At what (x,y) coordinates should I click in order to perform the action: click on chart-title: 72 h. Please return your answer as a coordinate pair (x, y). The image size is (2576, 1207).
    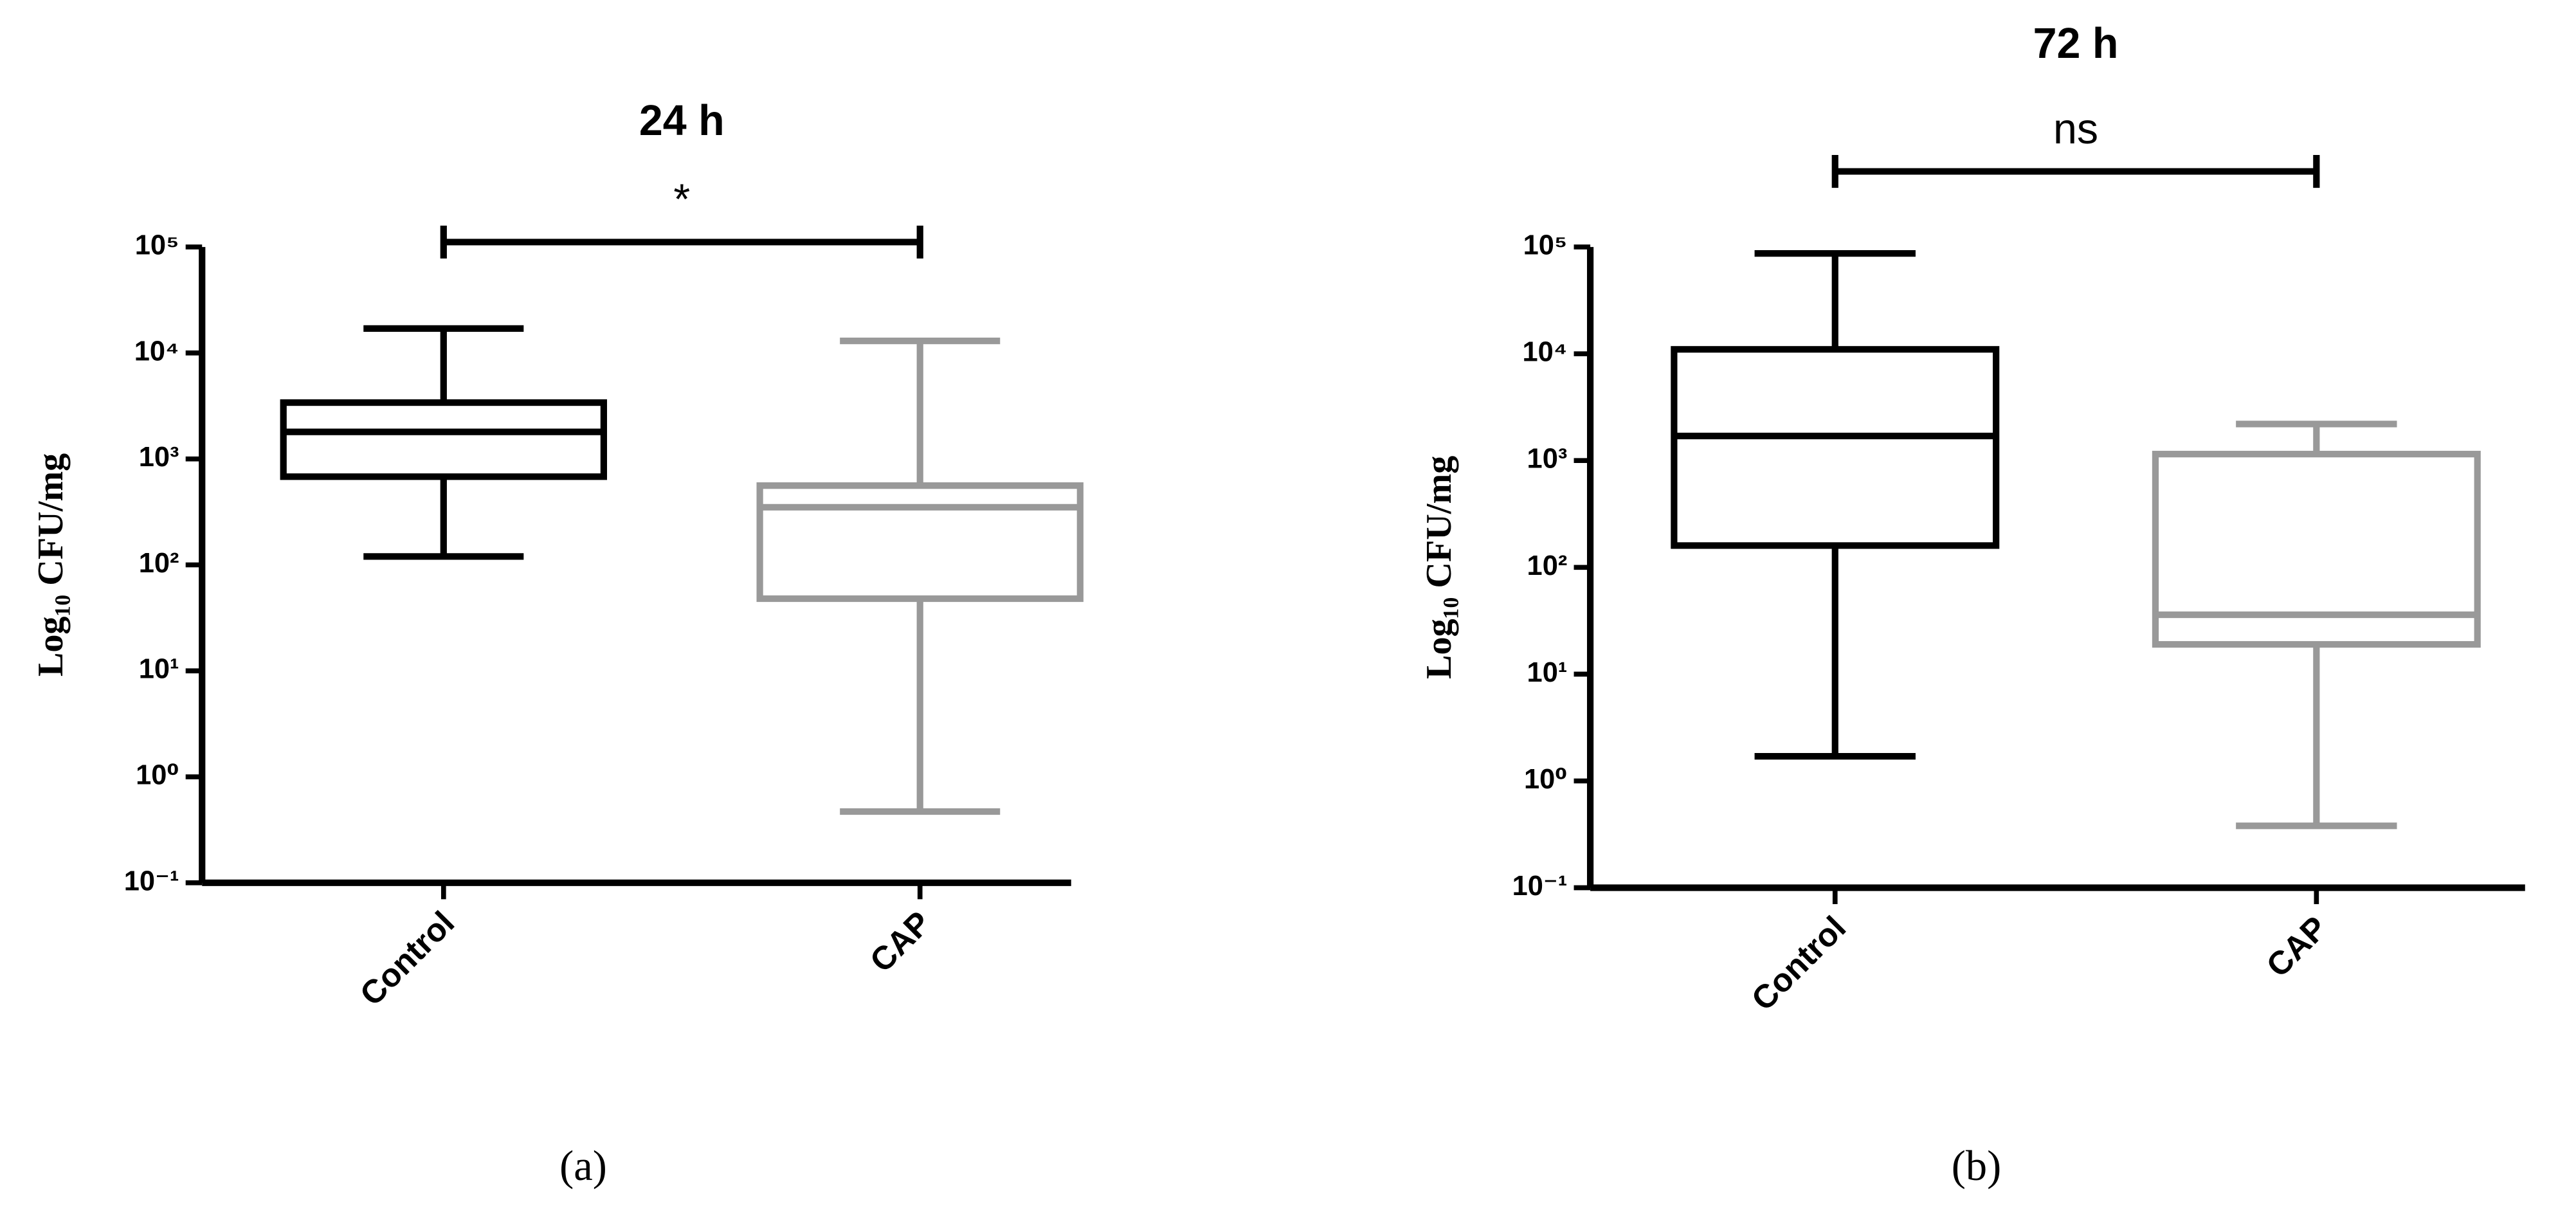
    Looking at the image, I should click on (2076, 44).